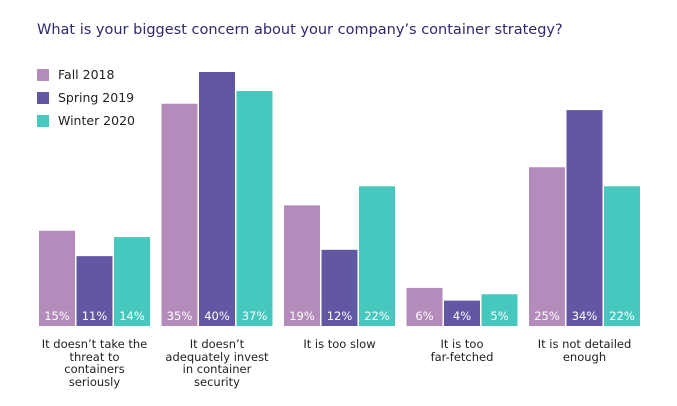 The height and width of the screenshot is (406, 677). I want to click on bar-value-label: 4%, so click(462, 316).